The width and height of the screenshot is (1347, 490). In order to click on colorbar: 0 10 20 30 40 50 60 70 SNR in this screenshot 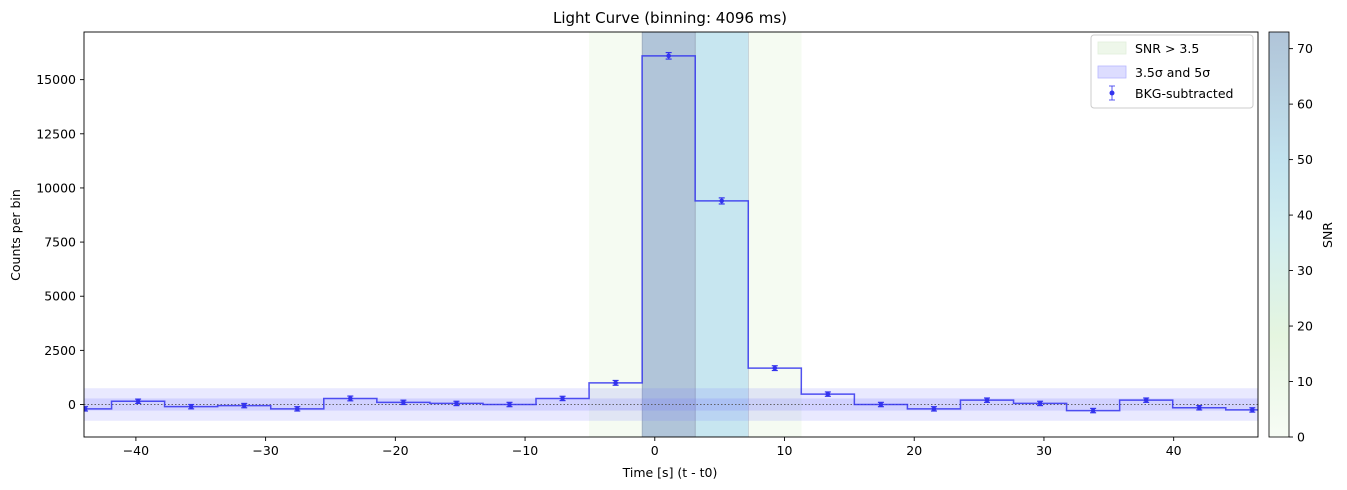, I will do `click(1301, 238)`.